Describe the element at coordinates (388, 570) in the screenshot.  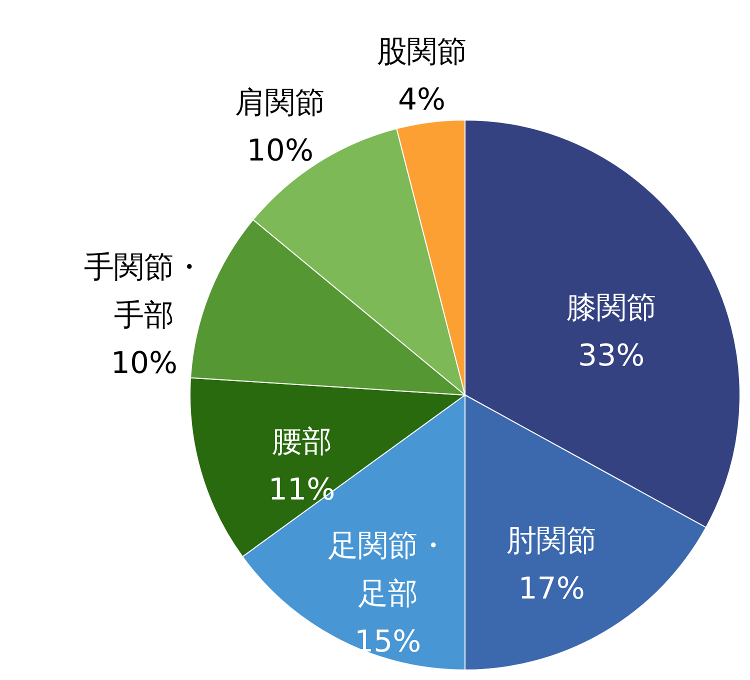
I see `slice-label: 足関節・足部` at that location.